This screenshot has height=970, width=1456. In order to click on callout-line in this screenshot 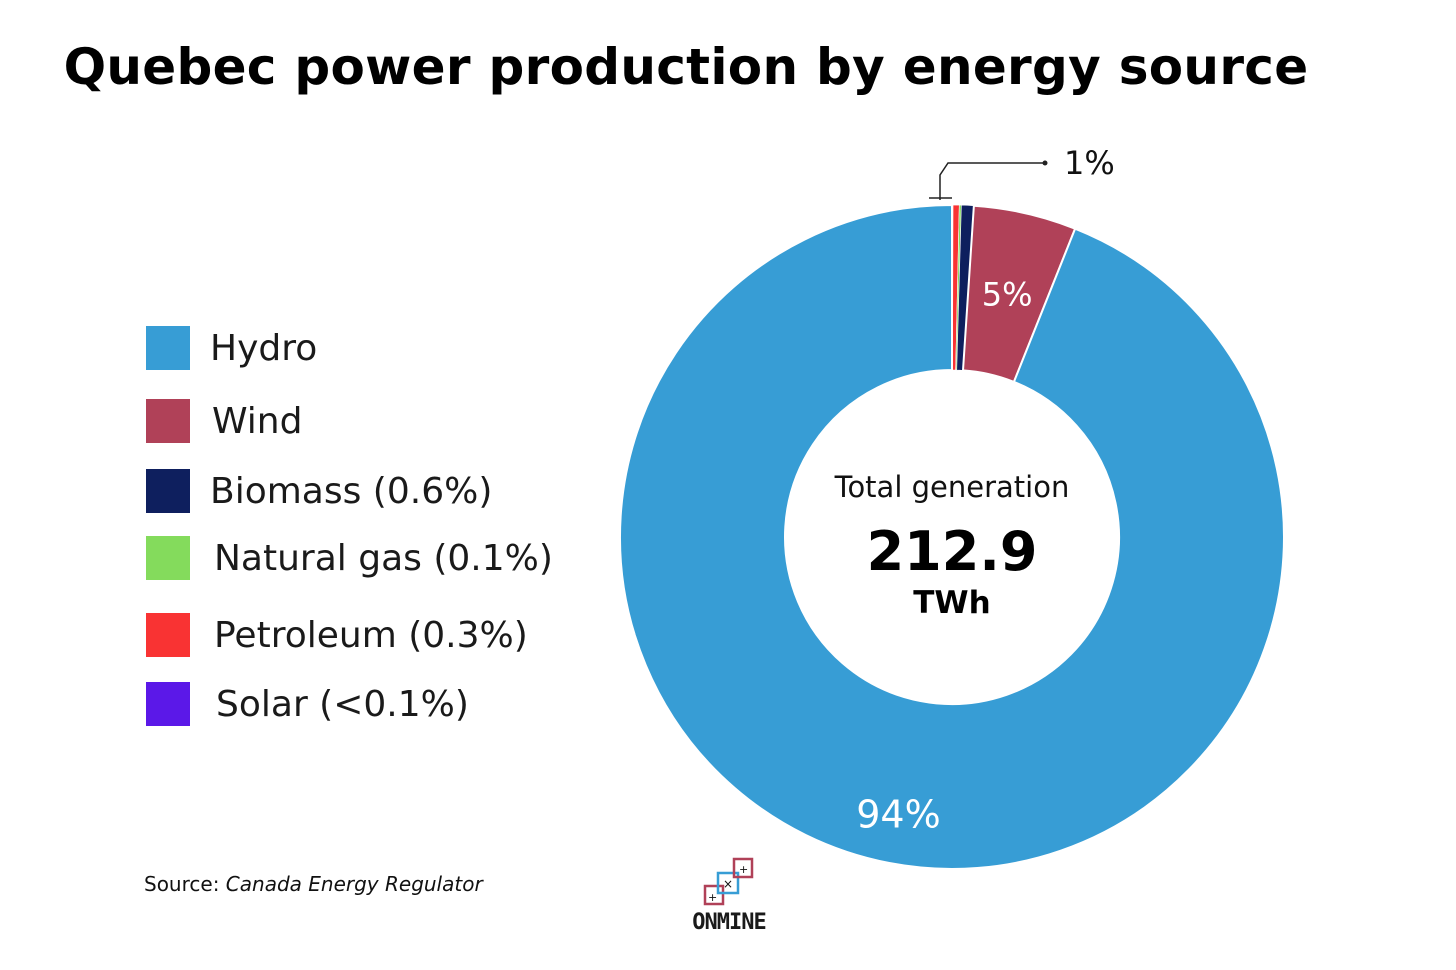, I will do `click(991, 181)`.